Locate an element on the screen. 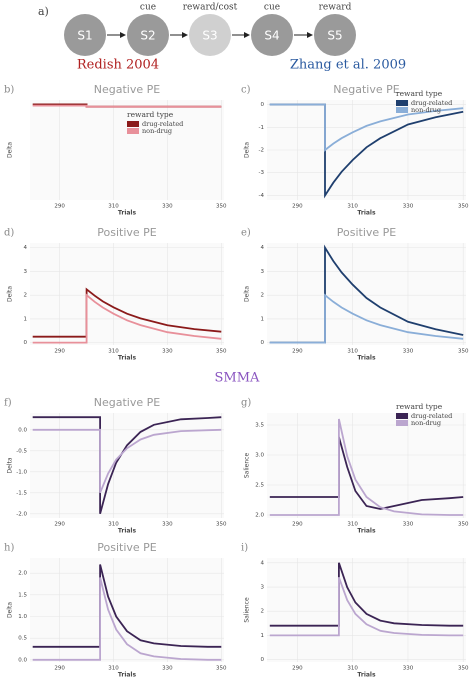  node-label: S4 is located at coordinates (271, 36).